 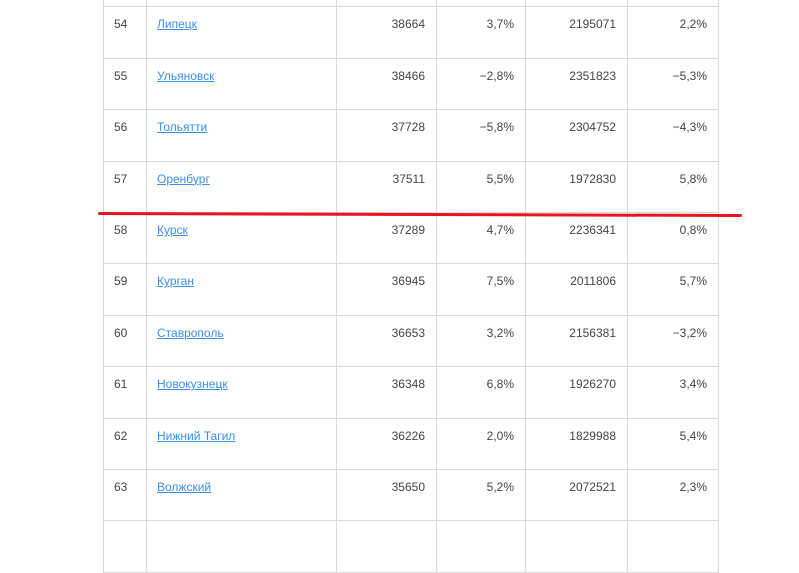 What do you see at coordinates (386, 341) in the screenshot?
I see `value-cell: 36653` at bounding box center [386, 341].